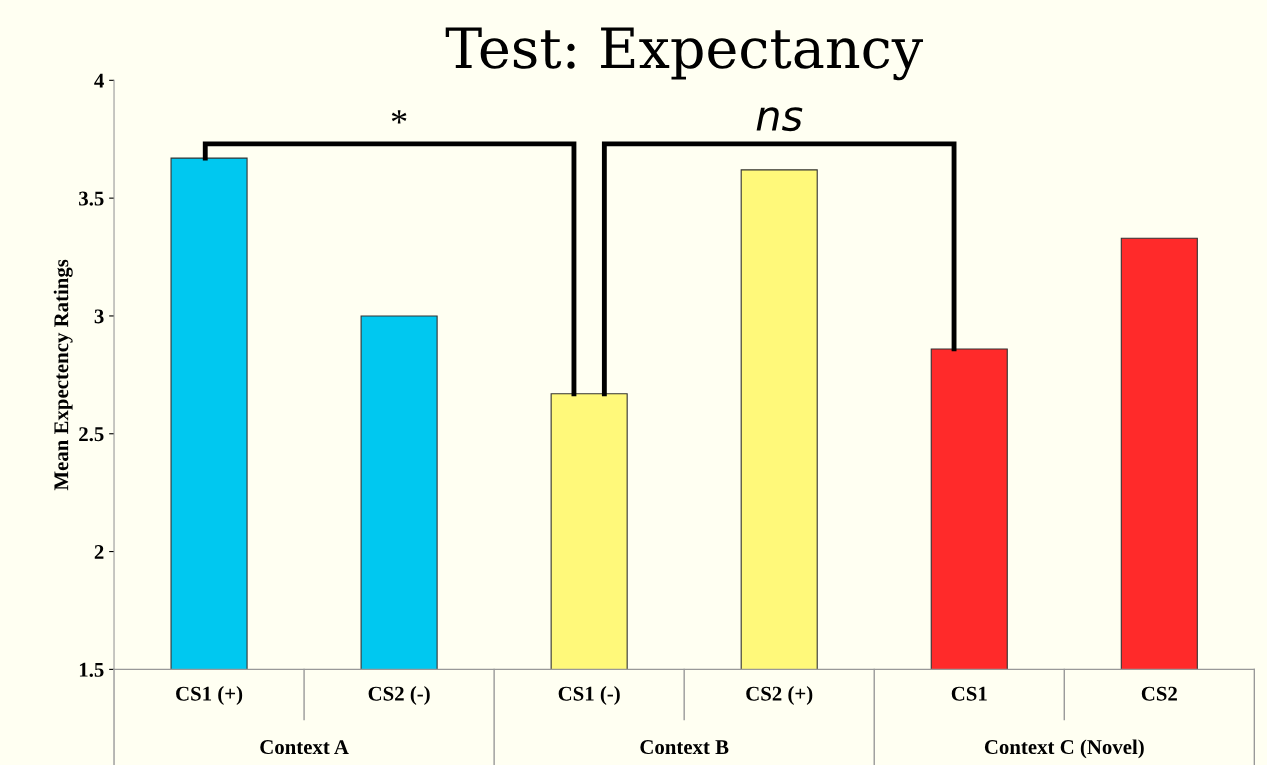  I want to click on text: Context C (Novel), so click(1064, 749).